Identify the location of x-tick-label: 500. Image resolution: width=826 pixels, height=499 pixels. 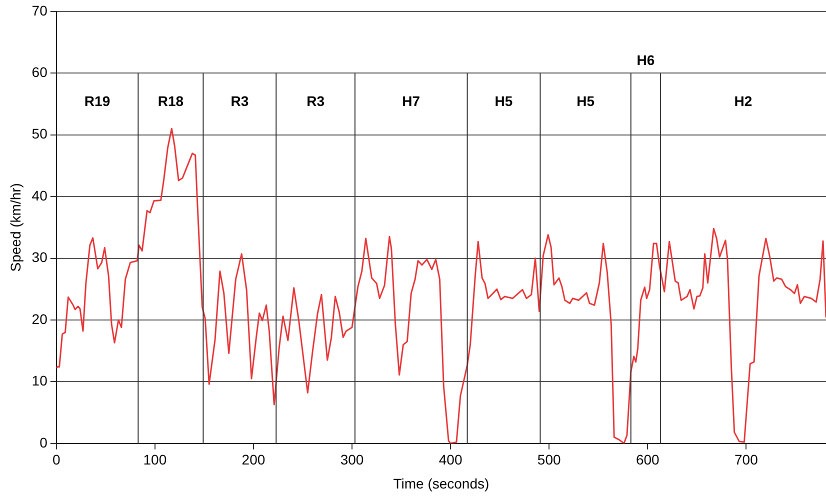
(549, 460).